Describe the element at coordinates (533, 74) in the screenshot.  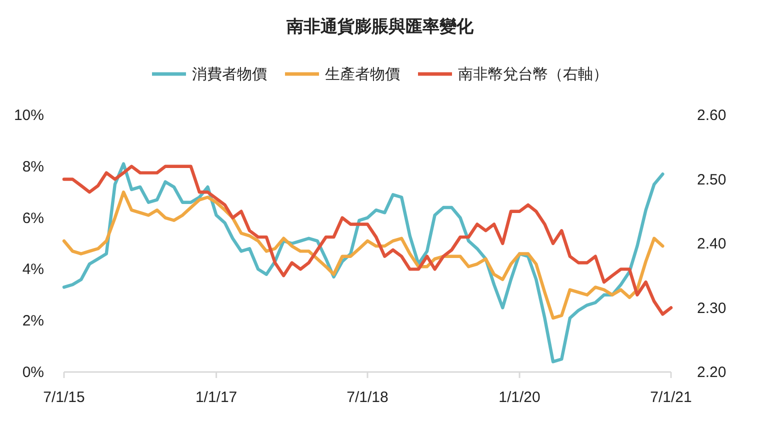
I see `legend-label: 南非幣兌台幣（右軸）` at that location.